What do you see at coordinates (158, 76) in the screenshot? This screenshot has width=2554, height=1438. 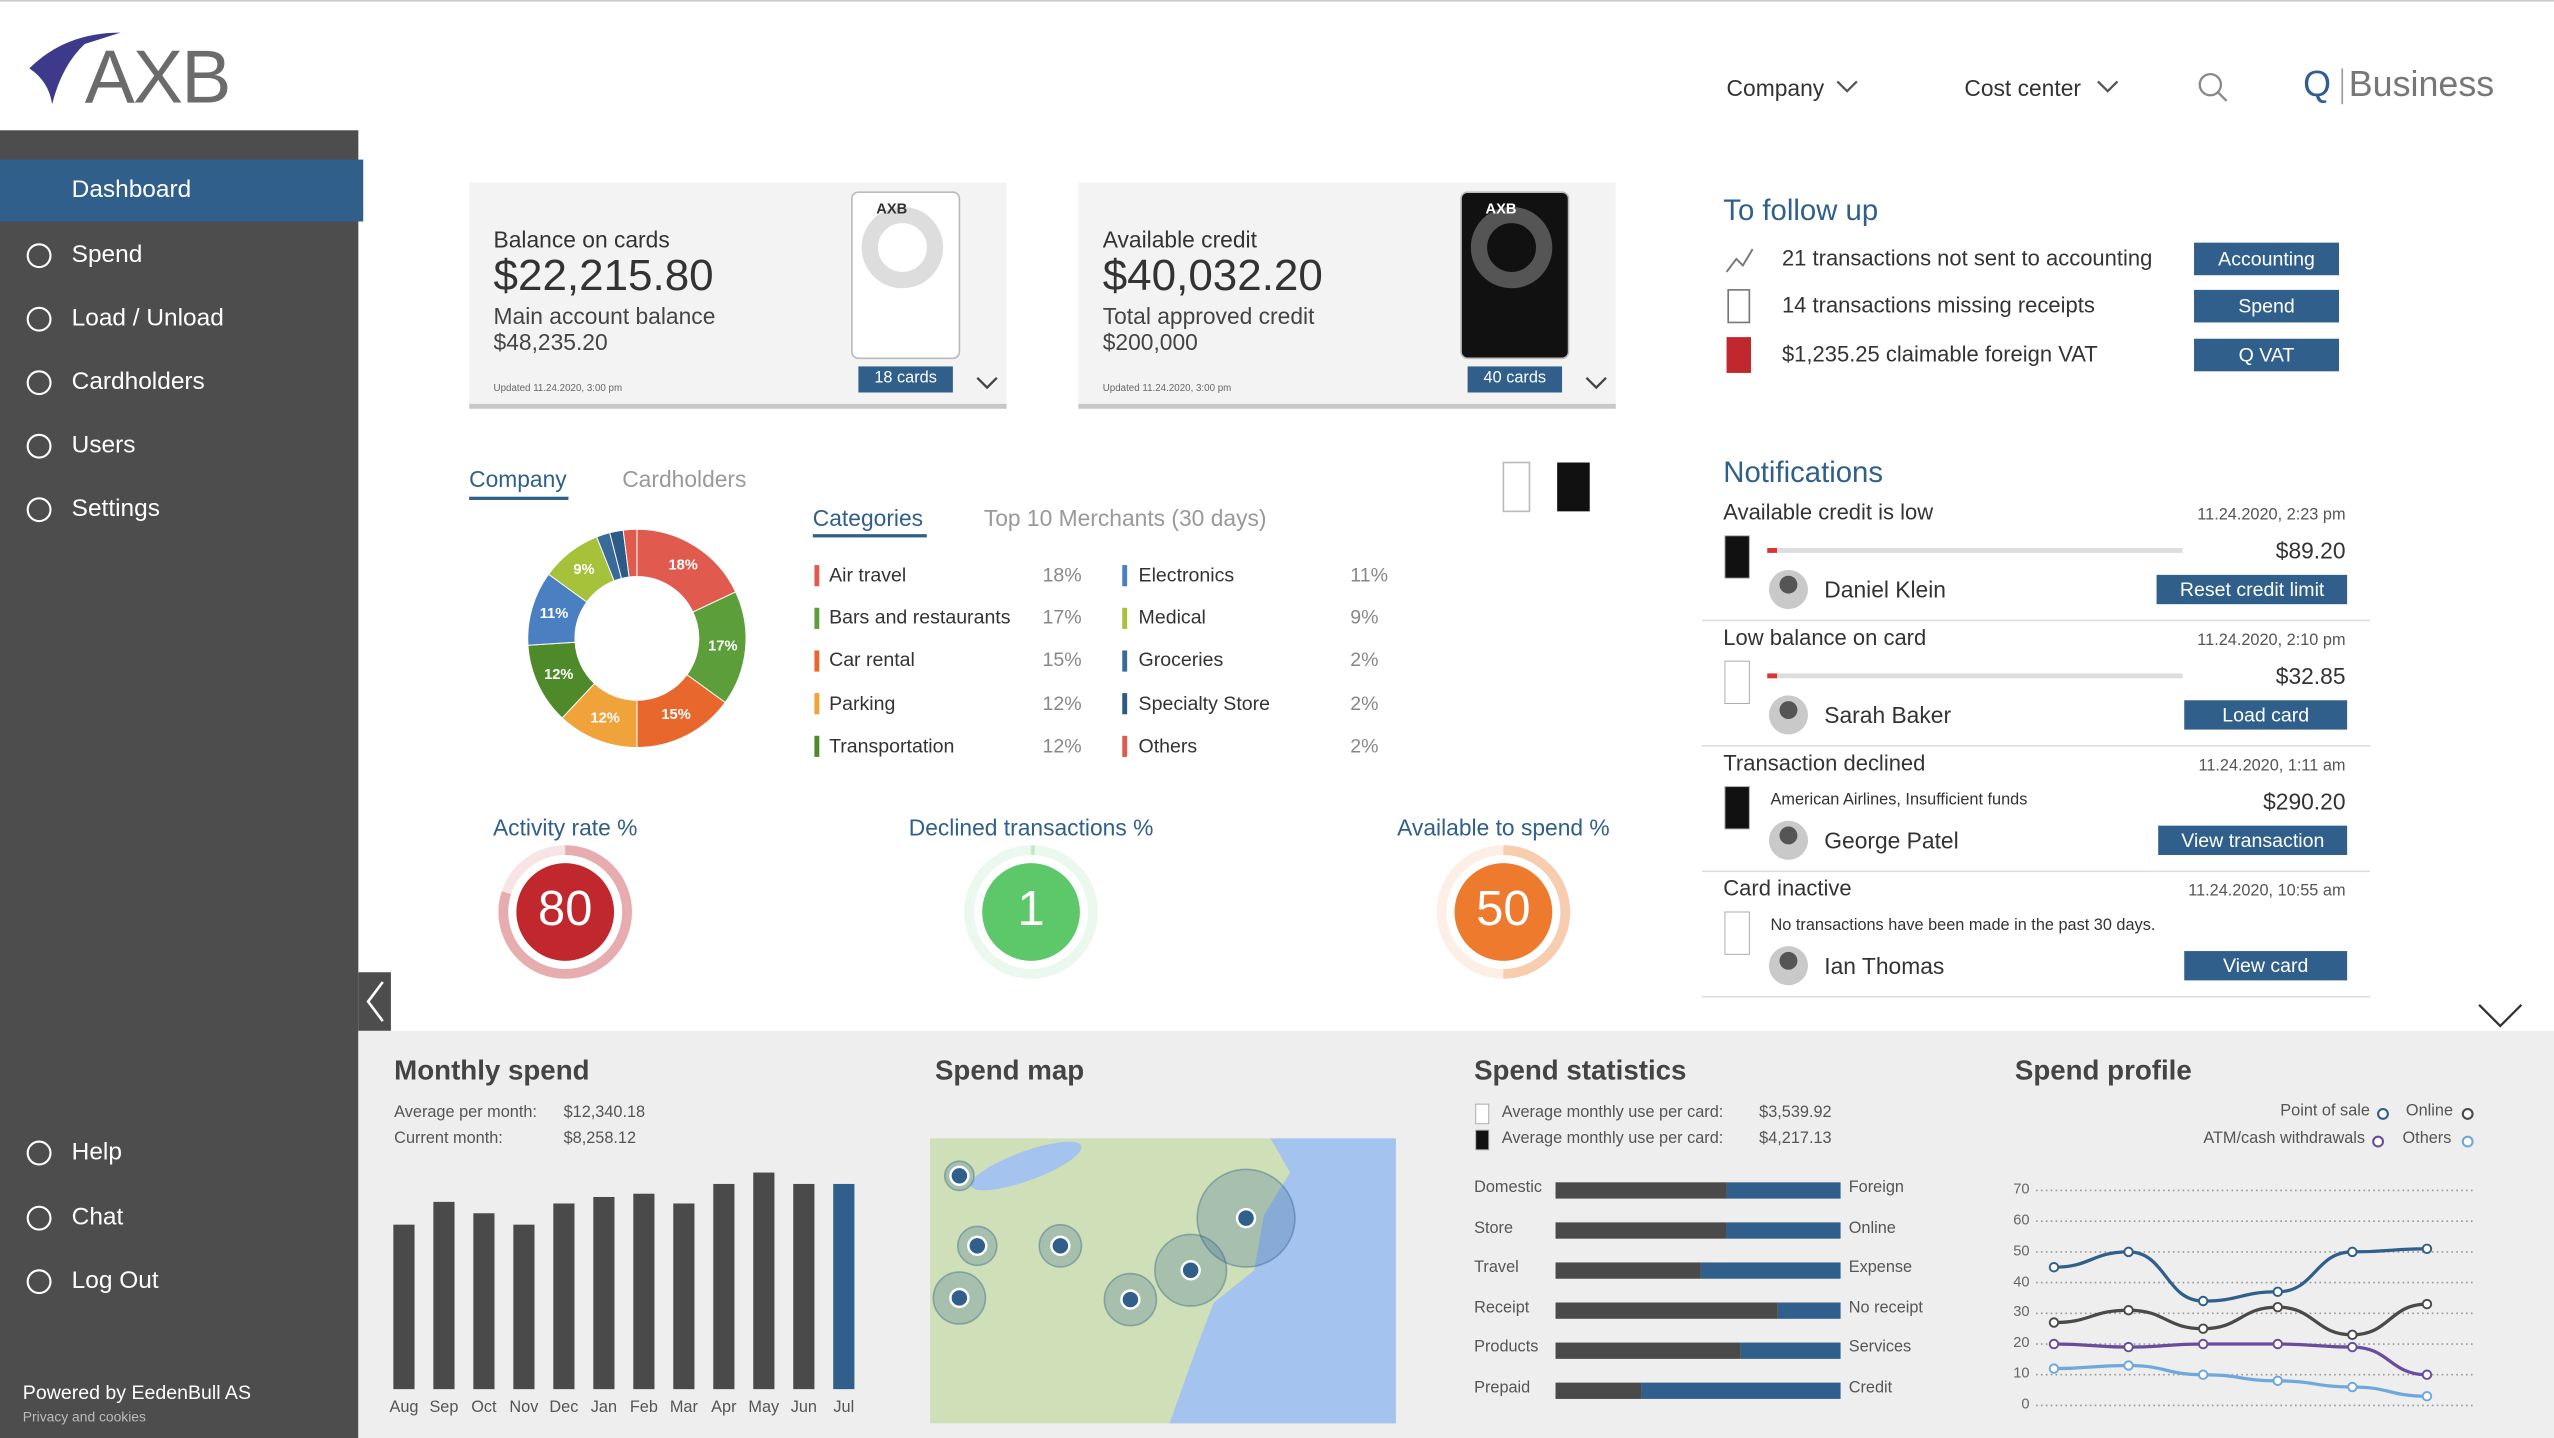 I see `logo: AXB` at bounding box center [158, 76].